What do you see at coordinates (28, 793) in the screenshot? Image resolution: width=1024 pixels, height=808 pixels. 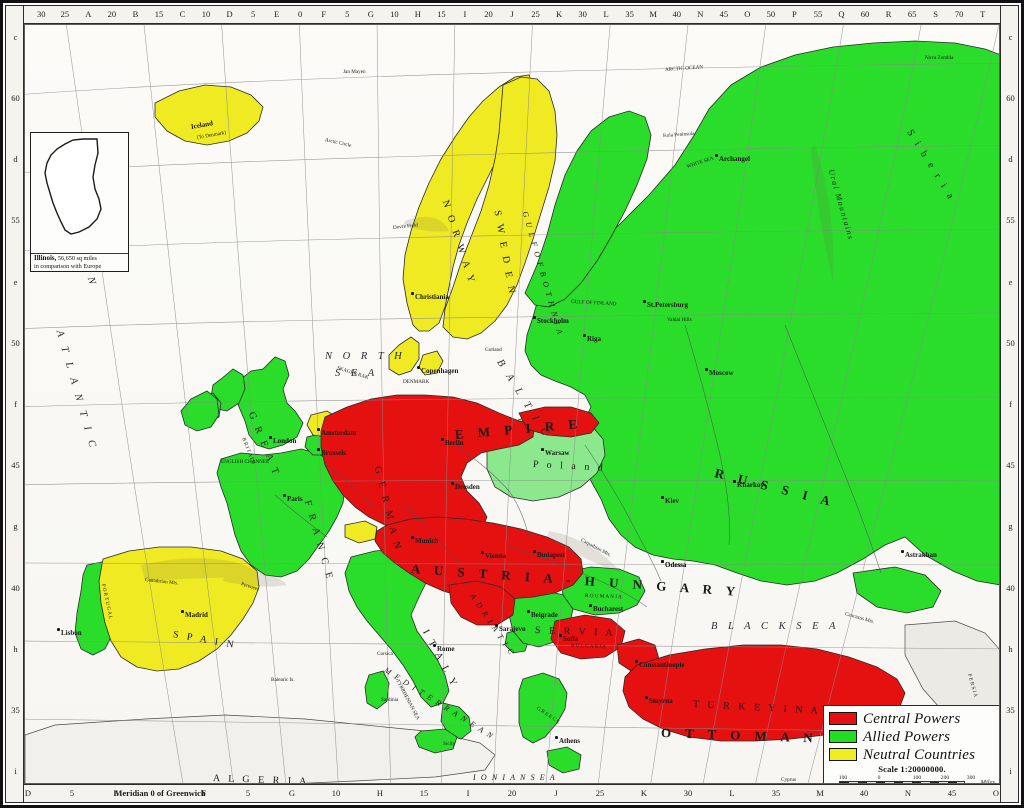 I see `ruler-bottom-tick: D` at bounding box center [28, 793].